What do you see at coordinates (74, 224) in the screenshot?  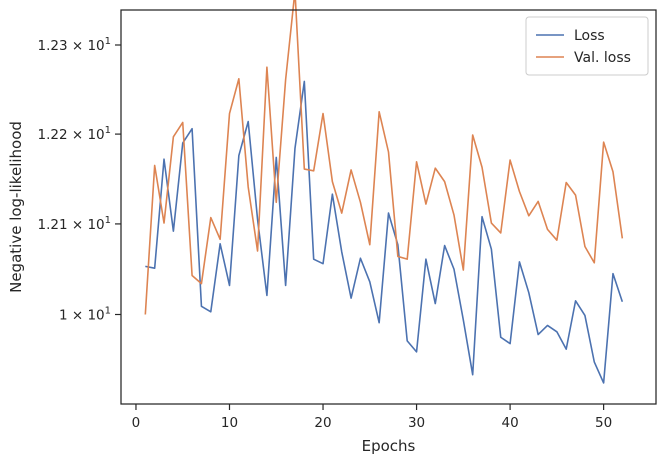 I see `y-tick-label: 1.21 × 10¹` at bounding box center [74, 224].